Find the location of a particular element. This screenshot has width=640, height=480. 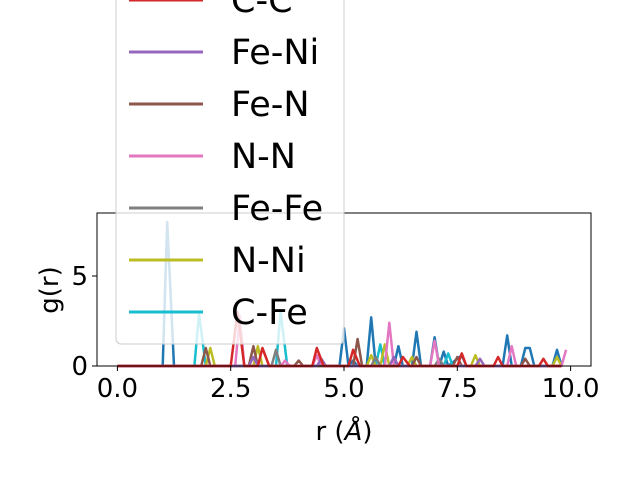

legend-label-n-ni: N-Ni is located at coordinates (268, 261).